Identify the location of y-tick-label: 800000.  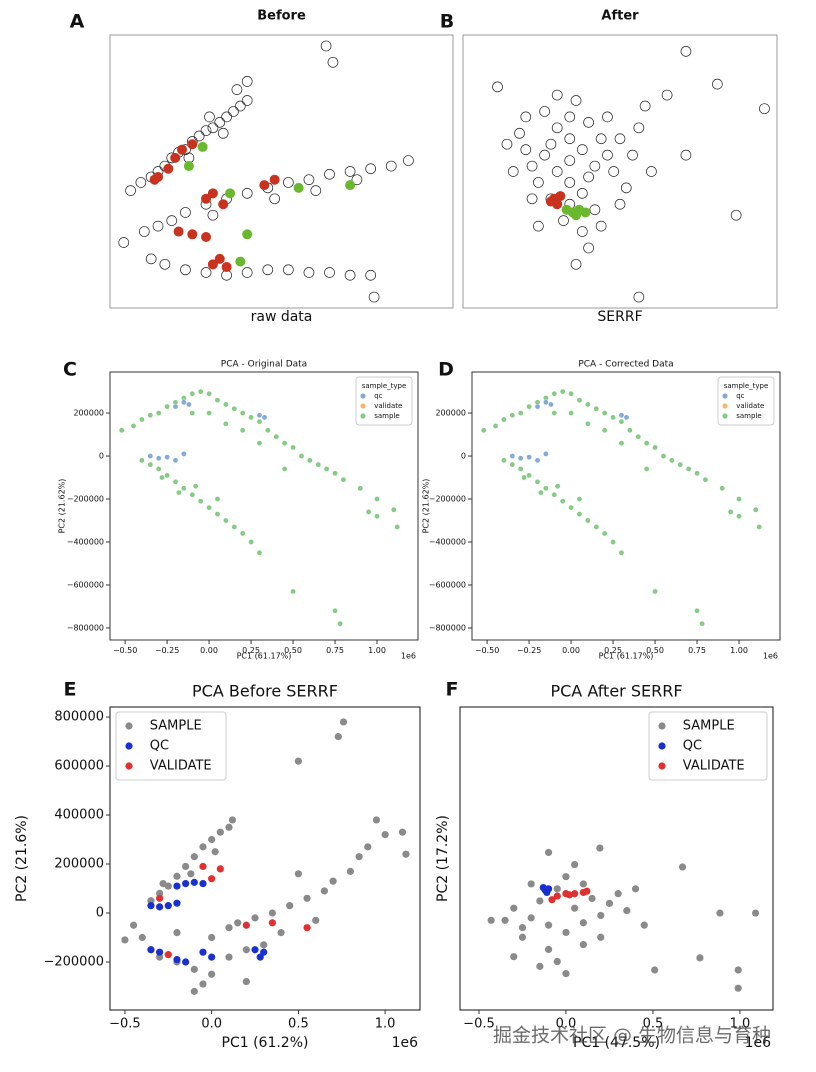
(79, 717).